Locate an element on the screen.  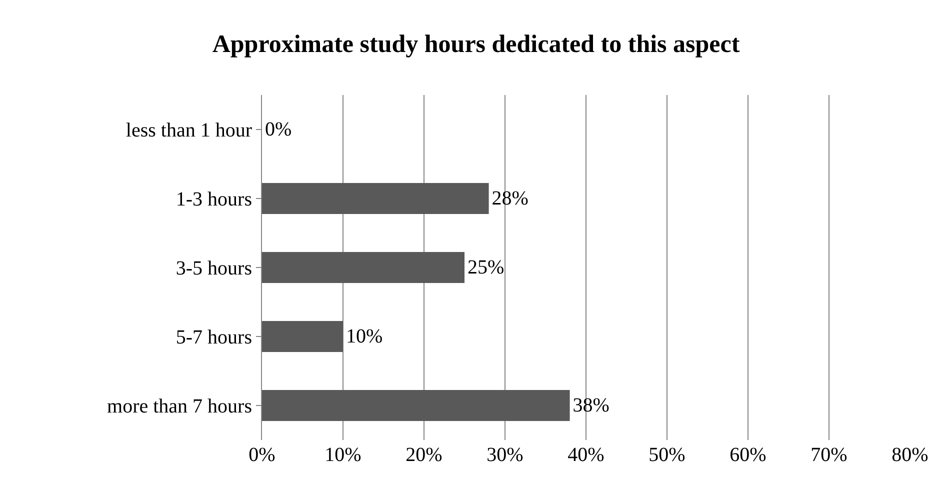
x-tick-label: 30% is located at coordinates (505, 455).